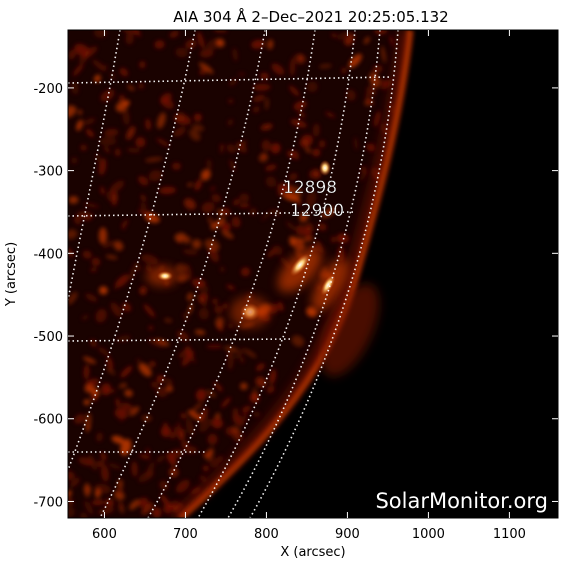 Image resolution: width=564 pixels, height=568 pixels. Describe the element at coordinates (310, 188) in the screenshot. I see `region-label-12898: 12898` at that location.